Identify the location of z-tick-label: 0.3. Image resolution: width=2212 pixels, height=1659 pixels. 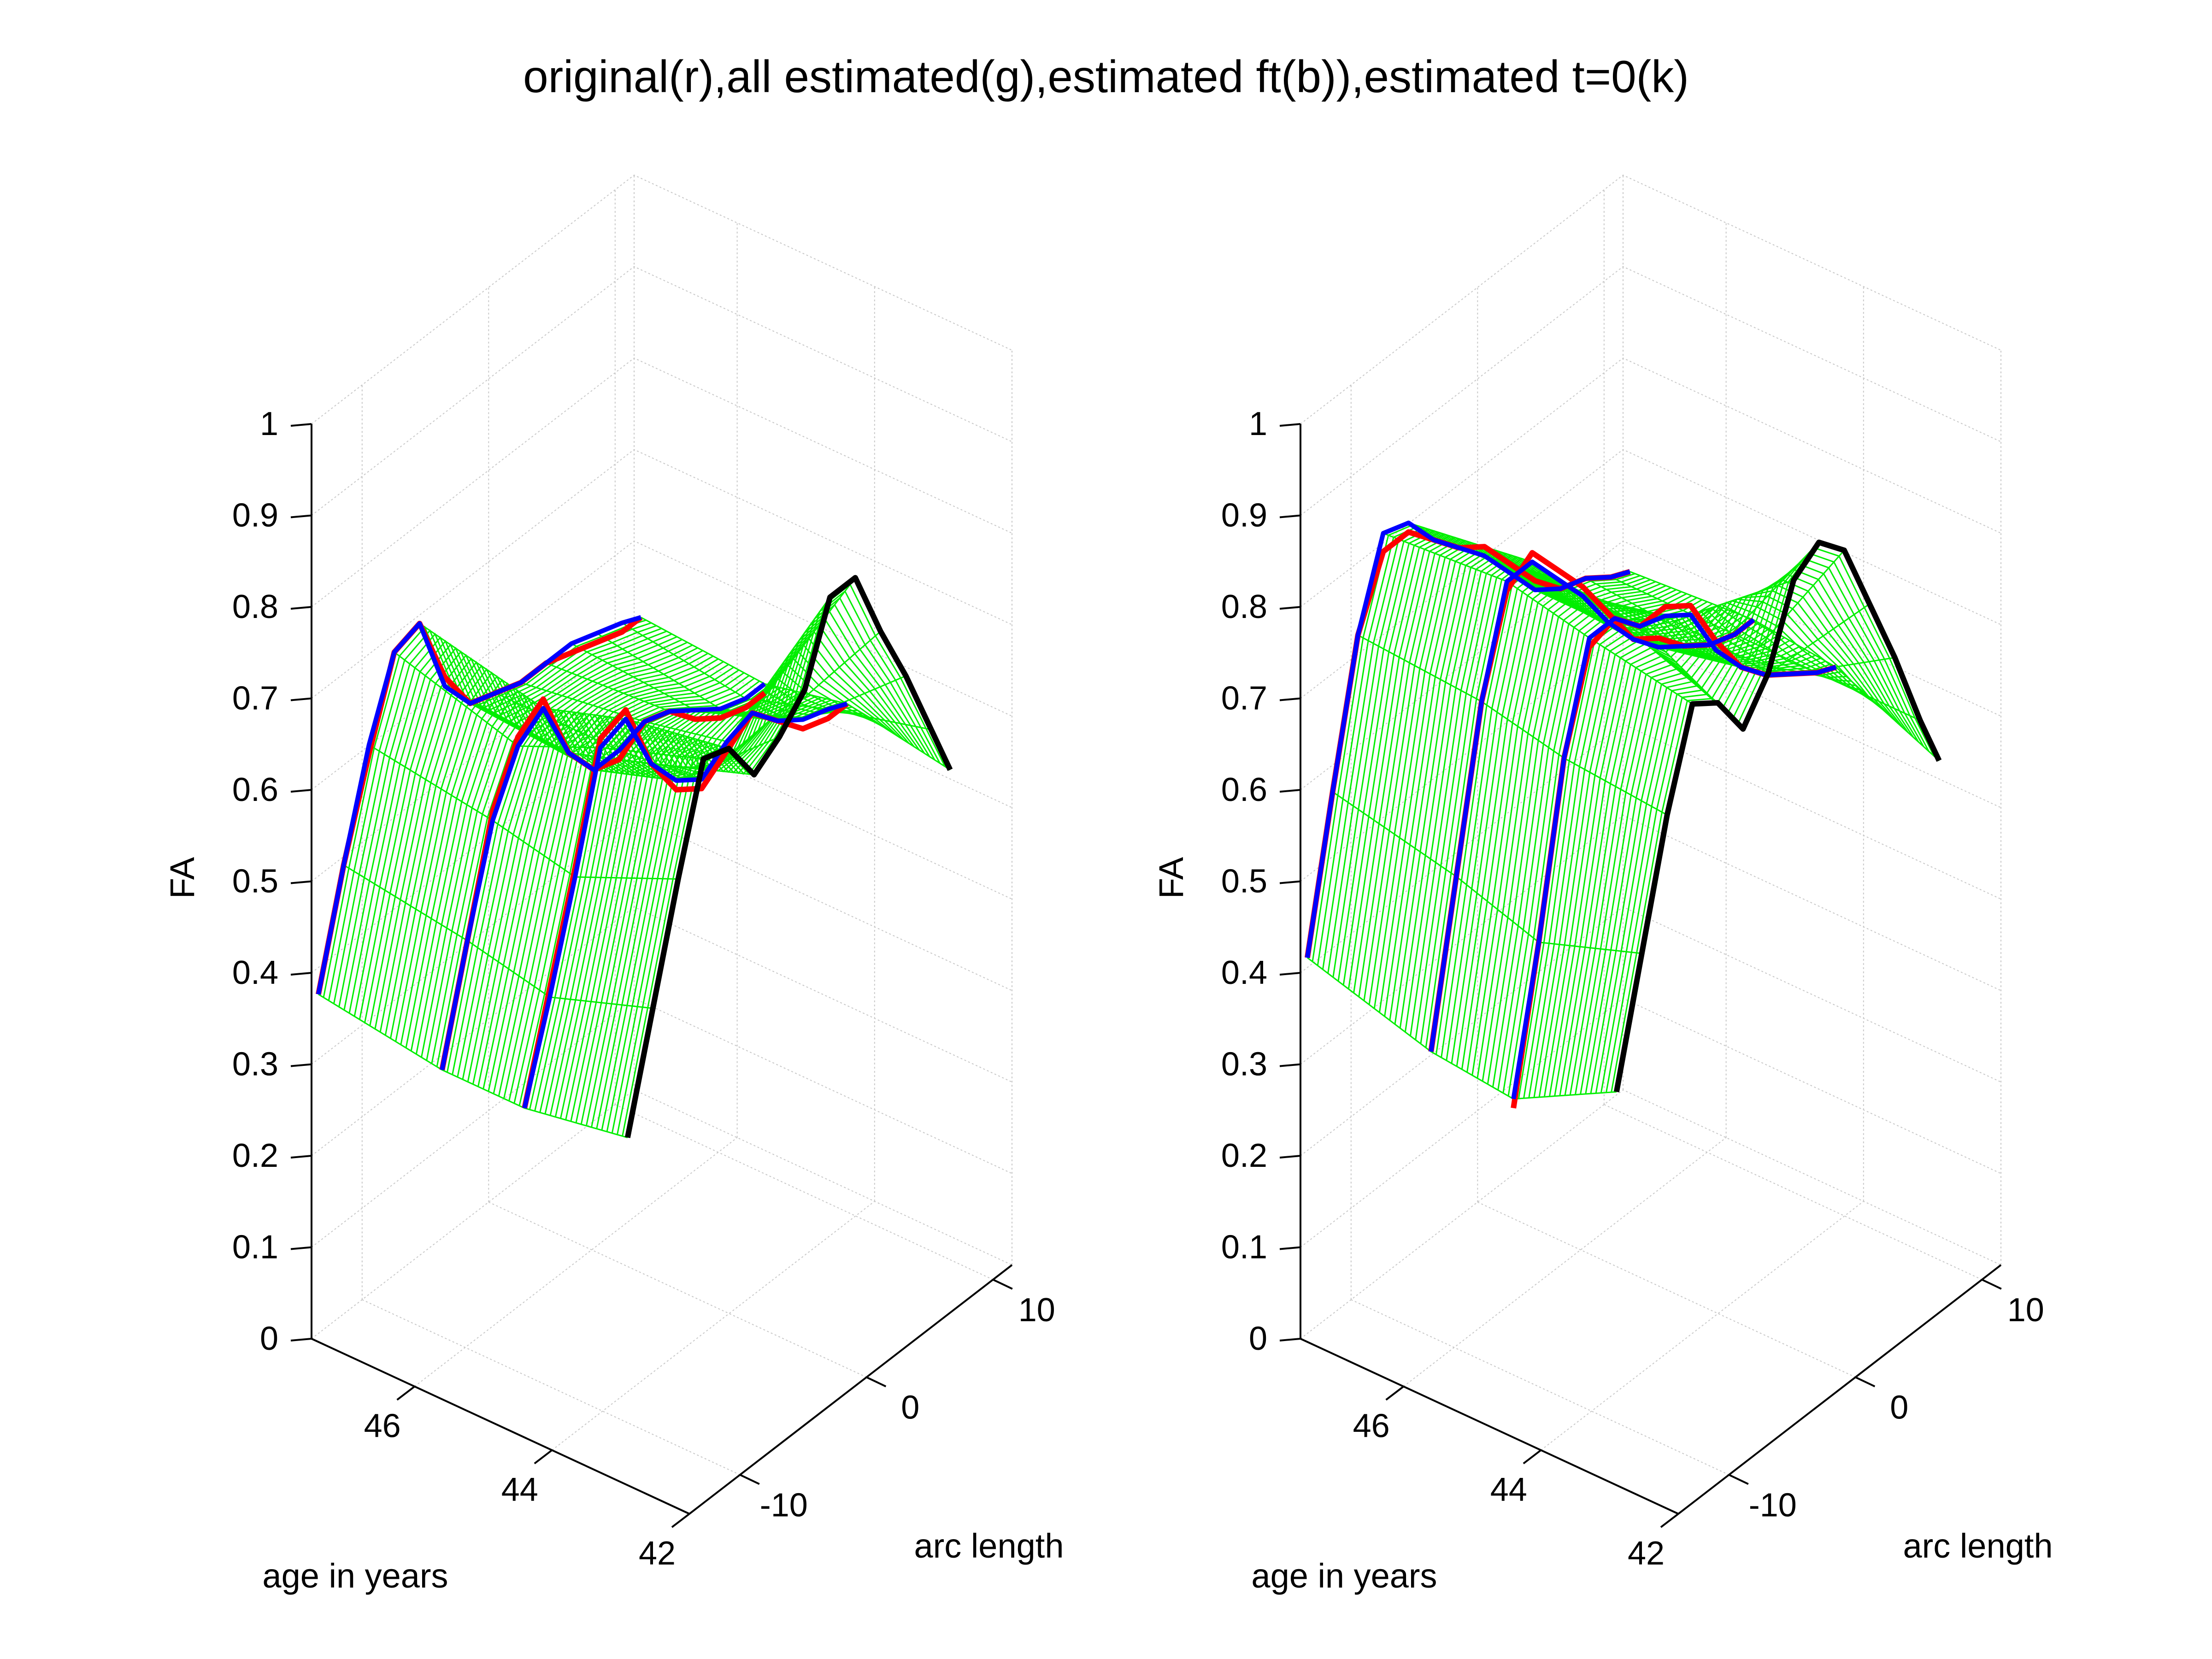
(1244, 1064).